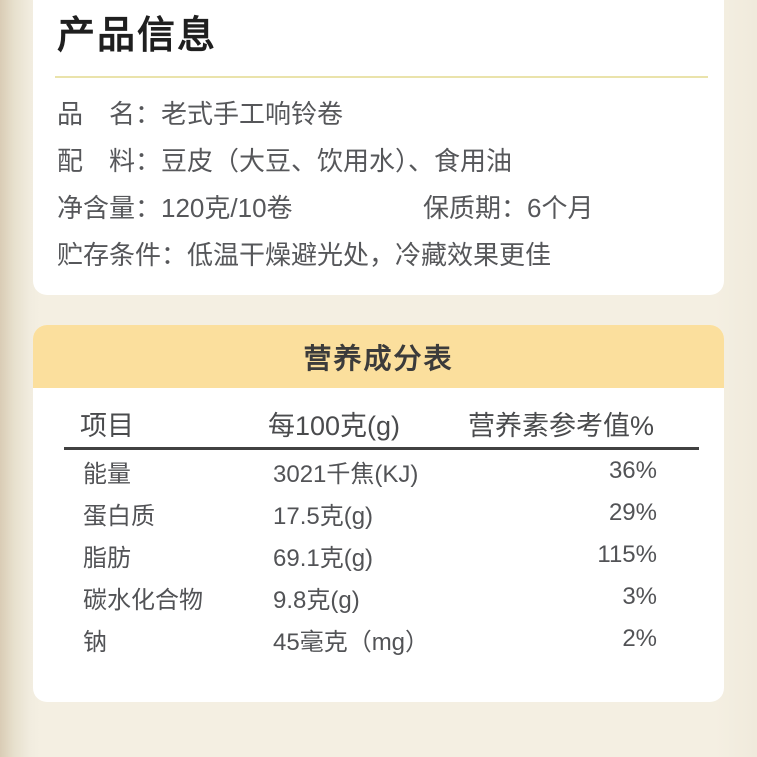 This screenshot has height=757, width=757. Describe the element at coordinates (378, 114) in the screenshot. I see `product-name-row: 品 名： 老式手工响铃卷` at that location.